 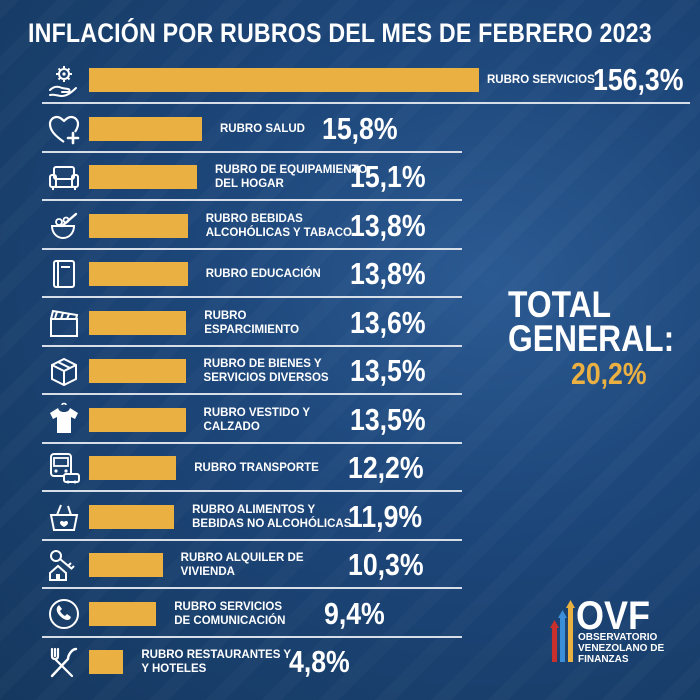 I want to click on category-row: RUBRO DE EQUIPAMIENTO DEL HOGAR 15,1%, so click(x=366, y=177).